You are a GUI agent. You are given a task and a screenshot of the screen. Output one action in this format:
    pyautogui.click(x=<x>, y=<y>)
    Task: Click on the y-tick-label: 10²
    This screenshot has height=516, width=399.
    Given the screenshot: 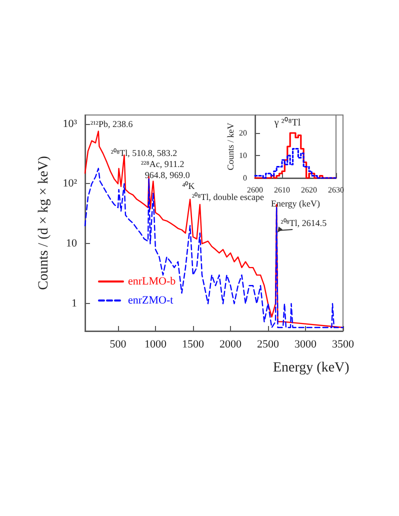 What is the action you would take?
    pyautogui.click(x=70, y=184)
    